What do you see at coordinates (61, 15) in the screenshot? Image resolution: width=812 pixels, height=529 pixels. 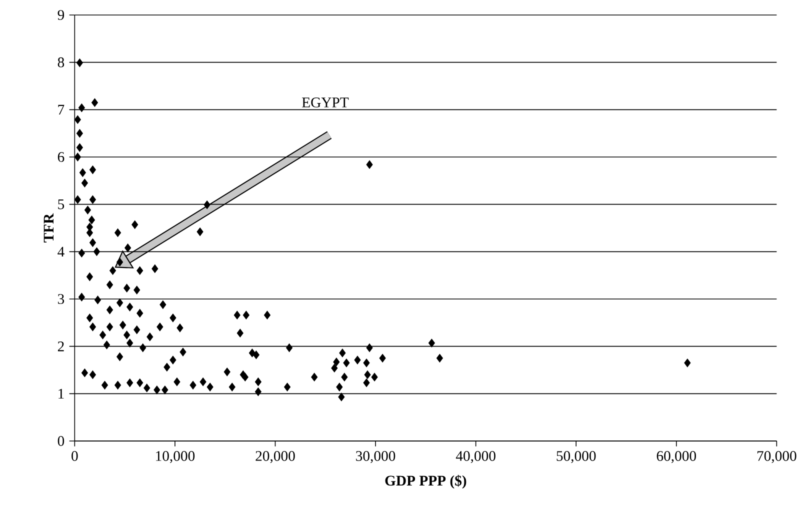 I see `y-tick-label: 9` at bounding box center [61, 15].